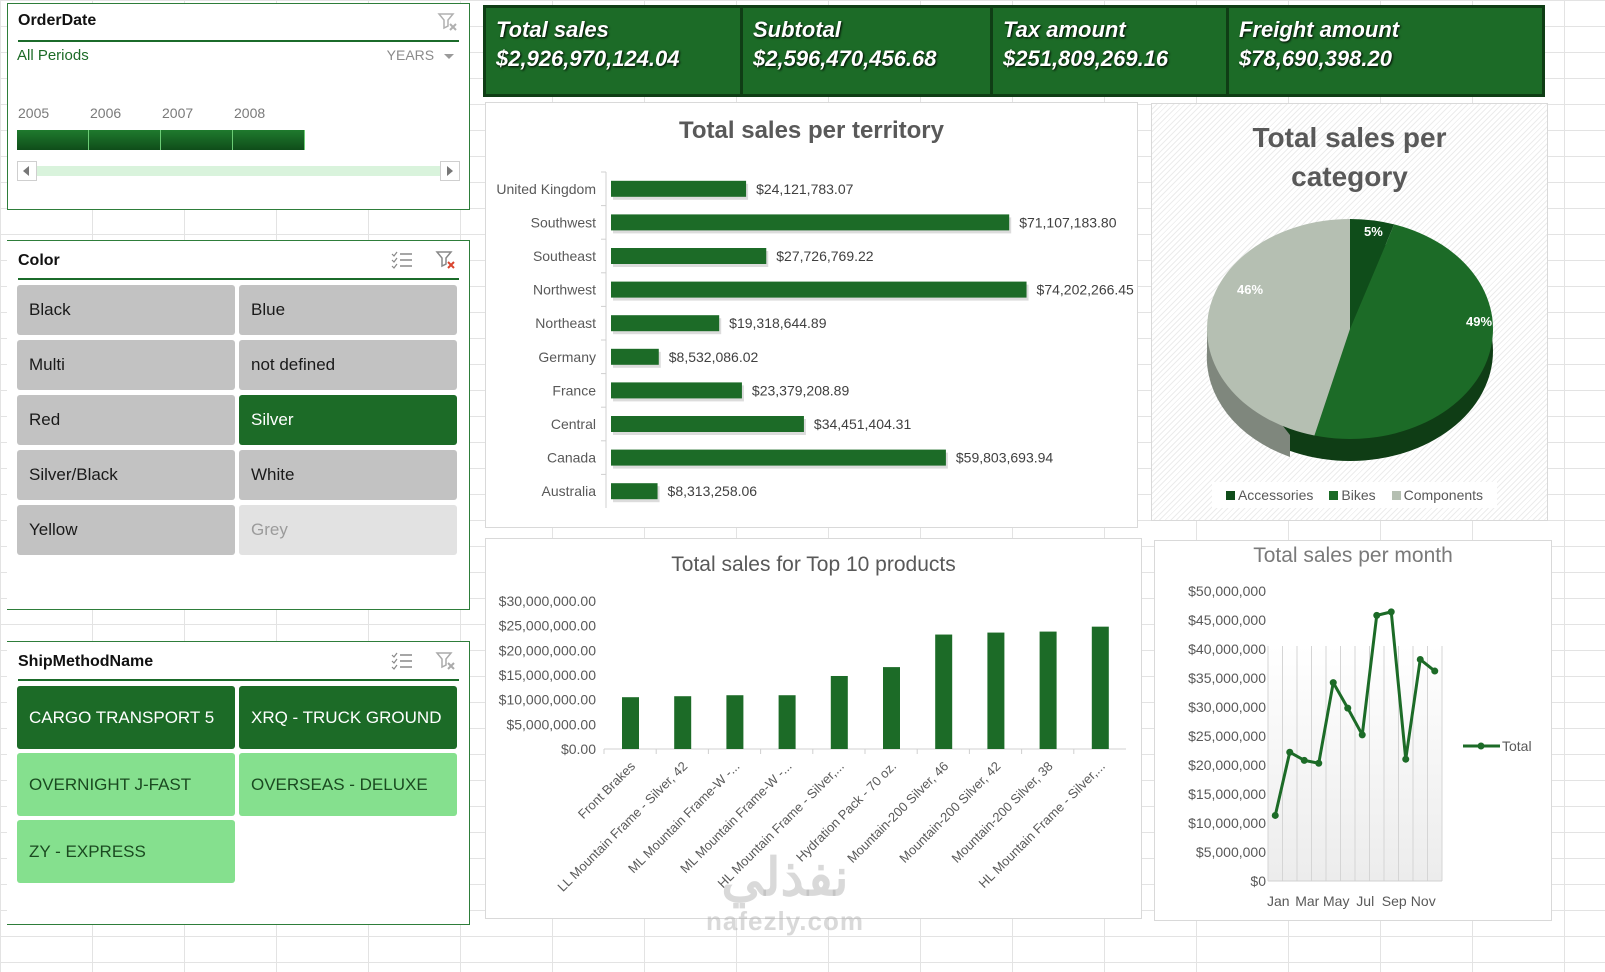  What do you see at coordinates (565, 323) in the screenshot?
I see `y-tick-label: Northeast` at bounding box center [565, 323].